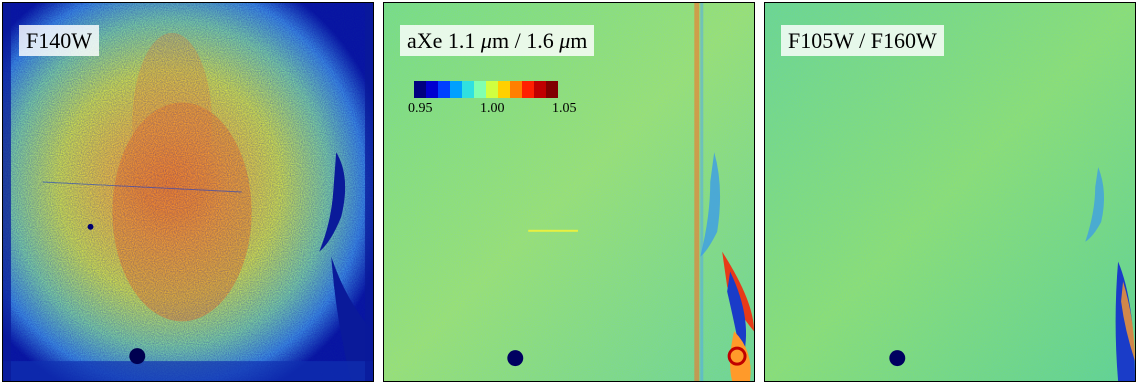 The image size is (1138, 385). Describe the element at coordinates (420, 108) in the screenshot. I see `colorbar-tick-0.95: 0.95` at that location.